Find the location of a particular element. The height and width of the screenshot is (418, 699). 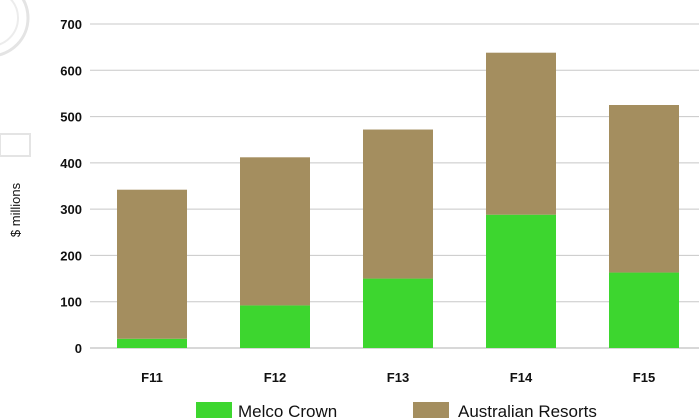

legend-label: Australian Resorts is located at coordinates (527, 410).